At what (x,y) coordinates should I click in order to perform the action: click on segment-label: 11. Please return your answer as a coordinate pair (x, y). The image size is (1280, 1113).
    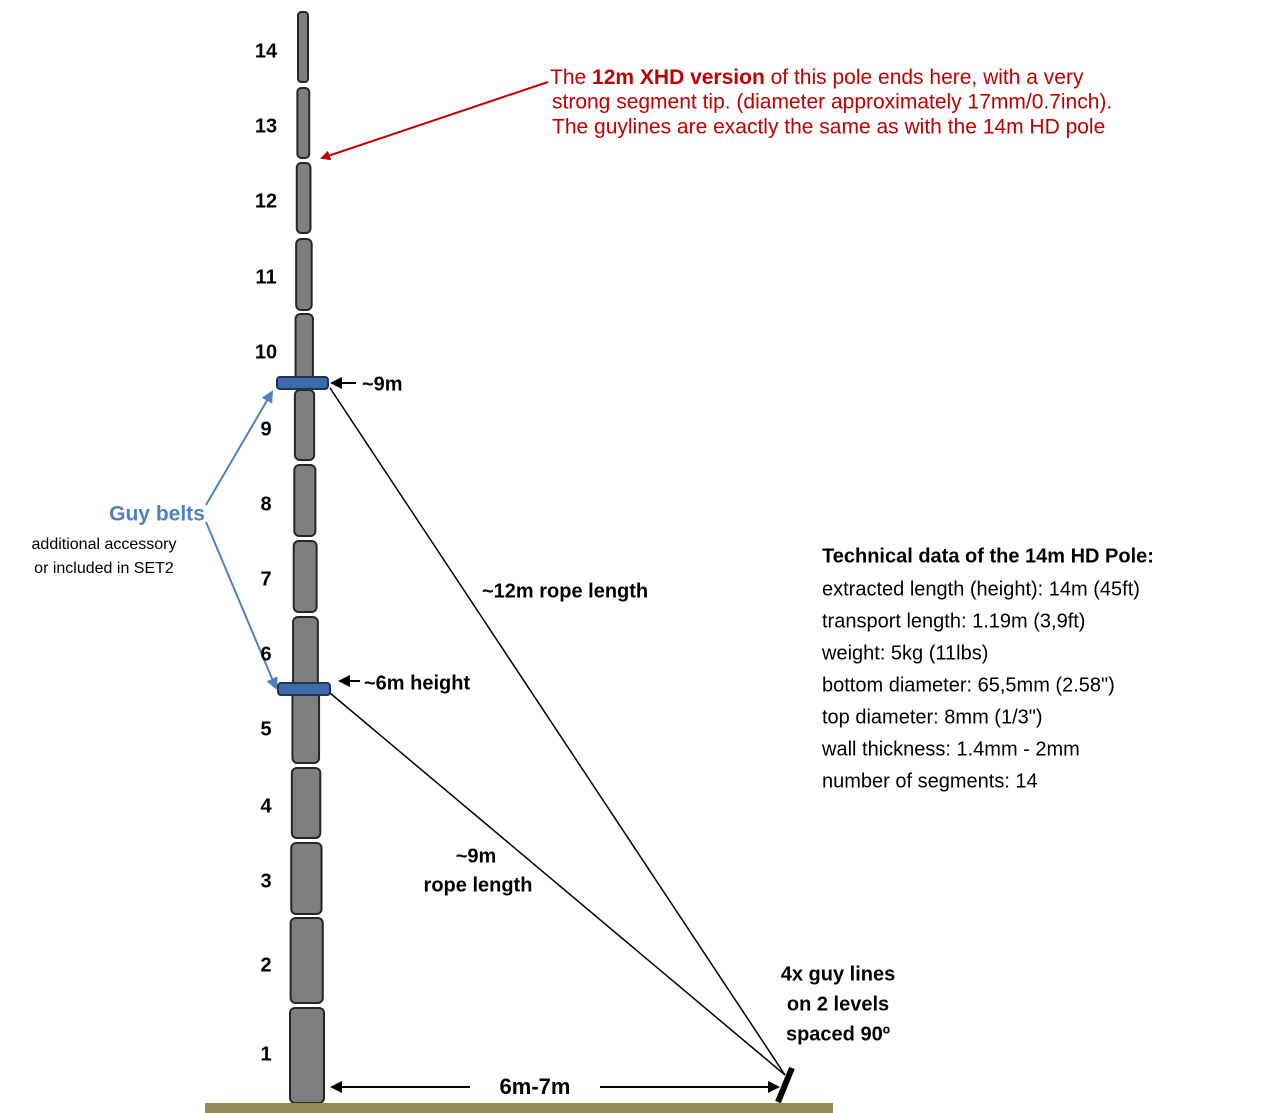
    Looking at the image, I should click on (265, 277).